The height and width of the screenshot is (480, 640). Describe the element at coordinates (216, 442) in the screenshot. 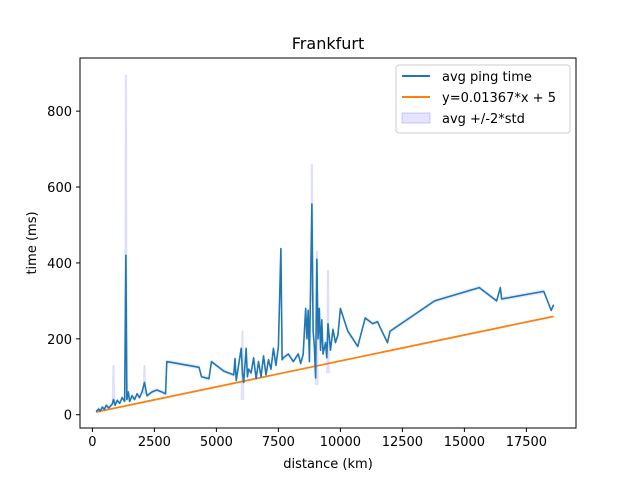

I see `x-tick-label: 5000` at that location.